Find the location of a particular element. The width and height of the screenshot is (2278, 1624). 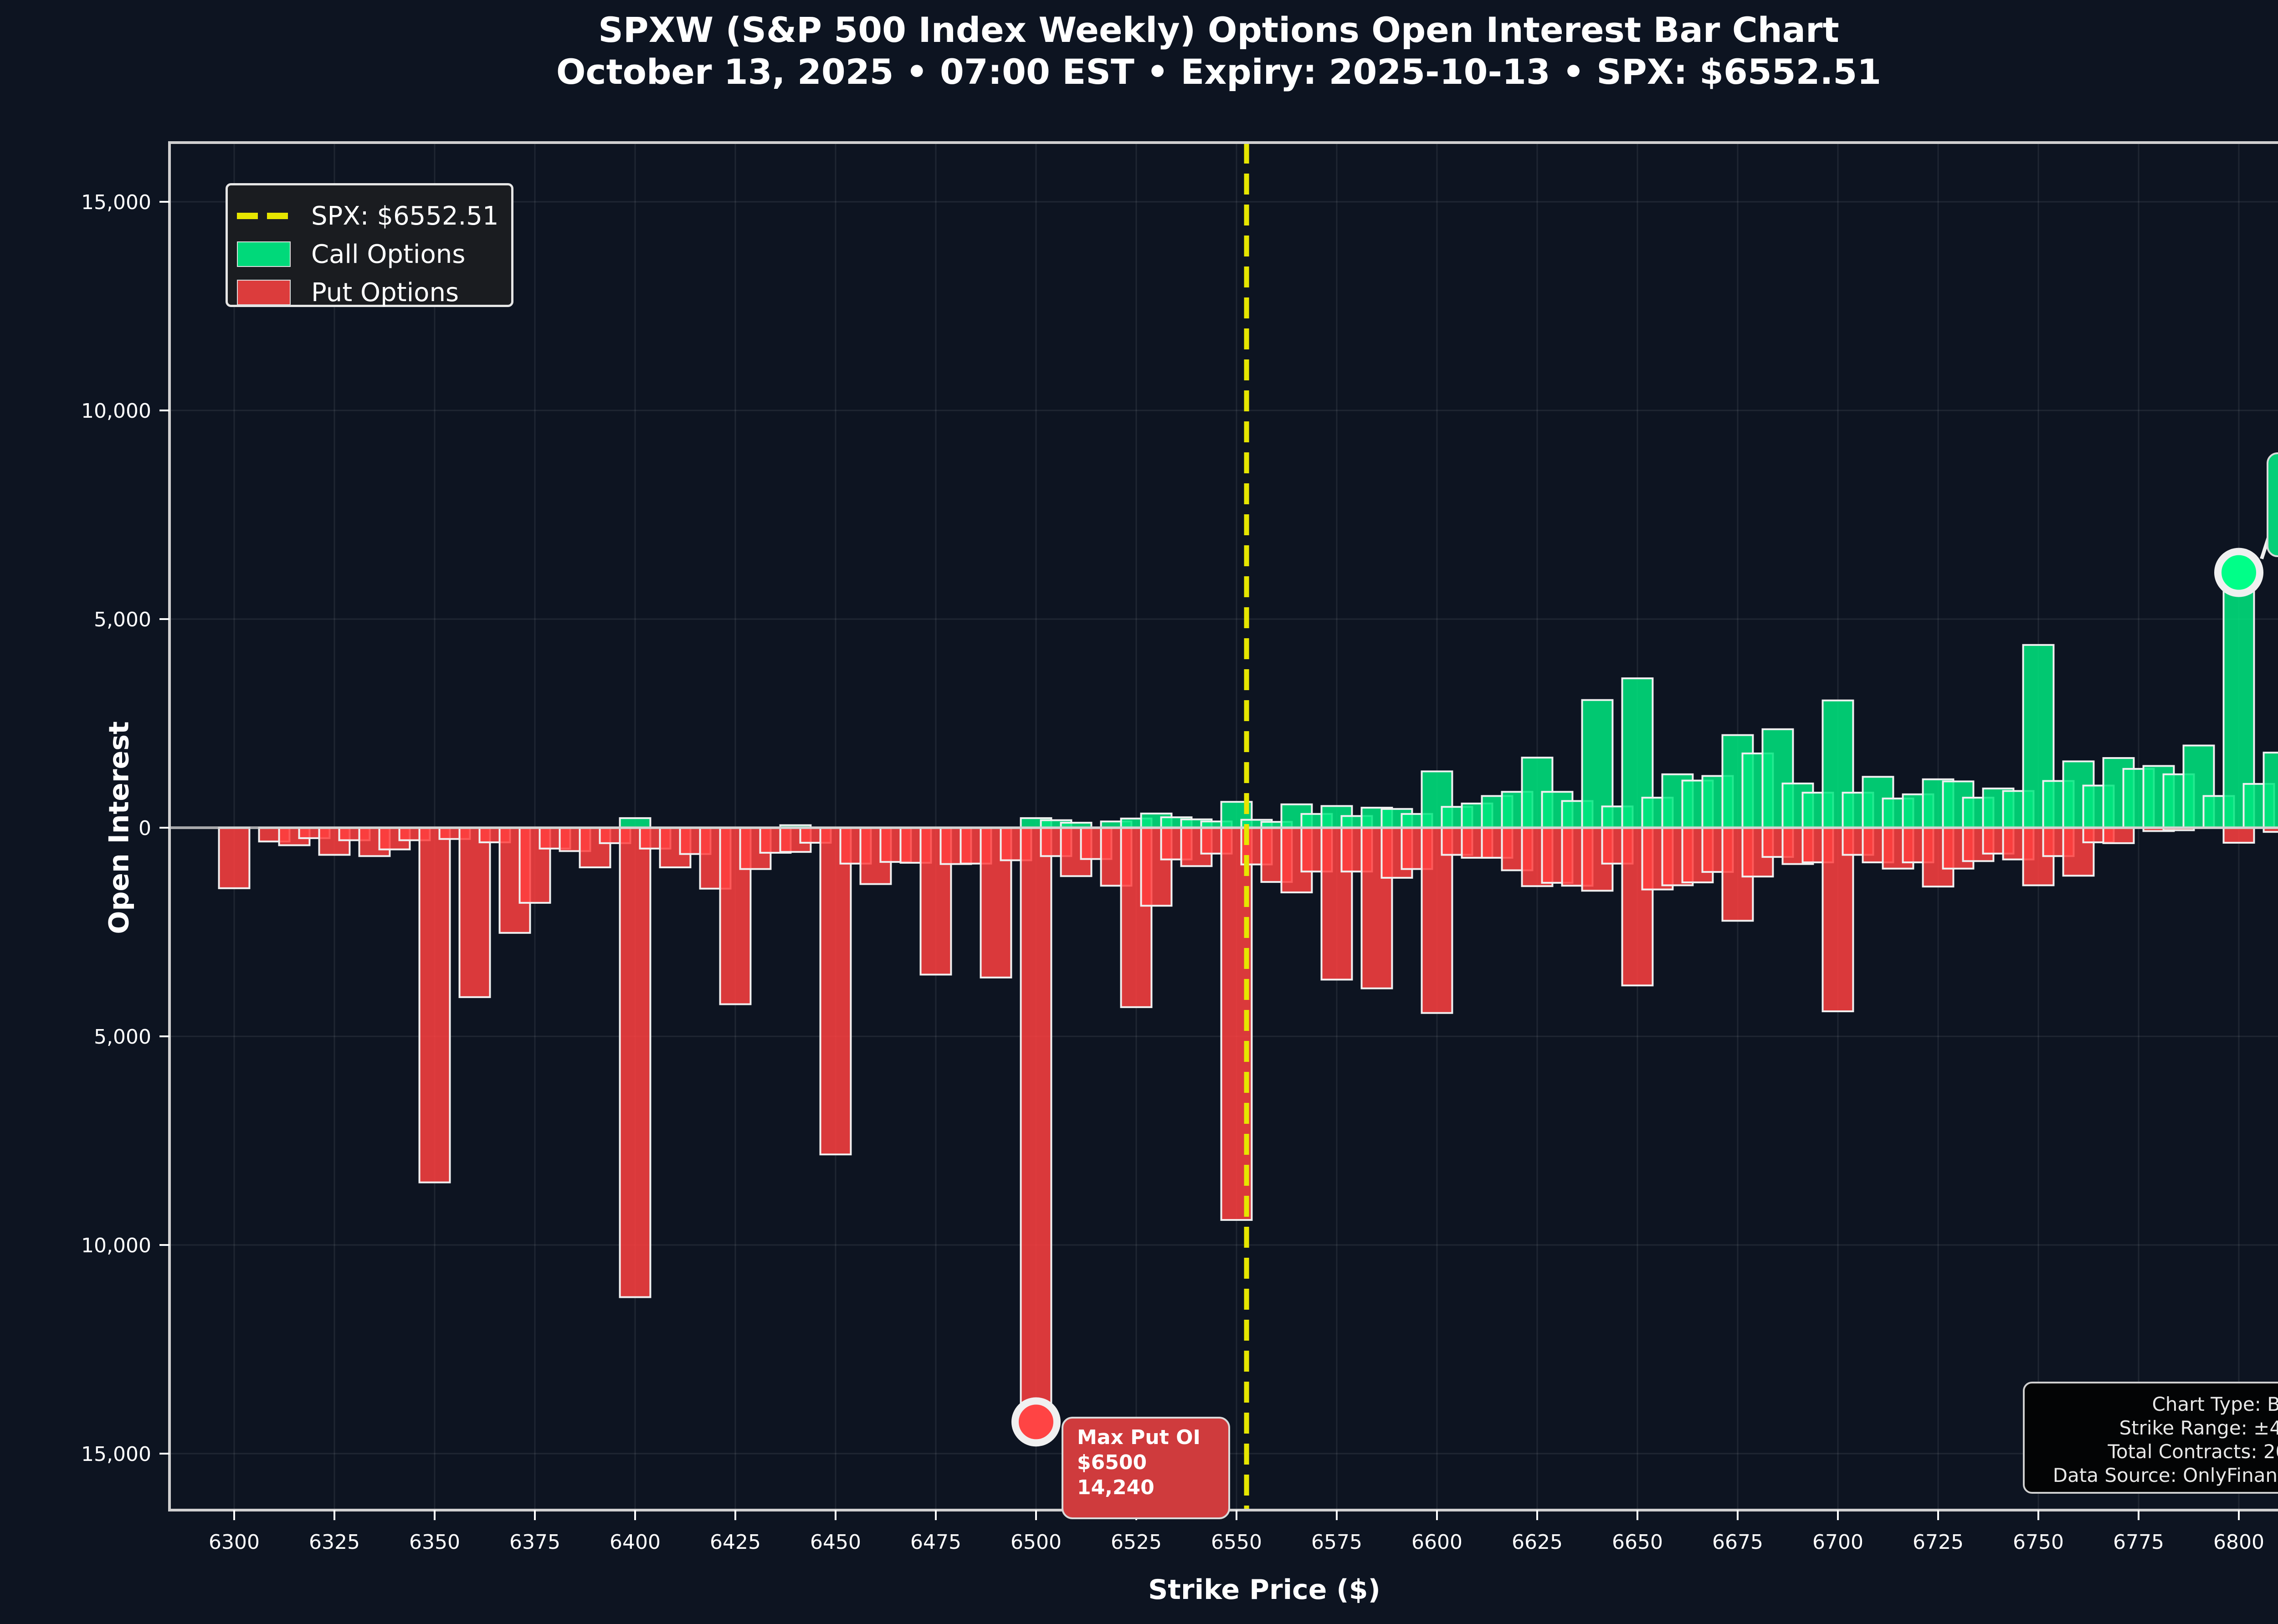

x-tick-label: 6450 is located at coordinates (835, 1543).